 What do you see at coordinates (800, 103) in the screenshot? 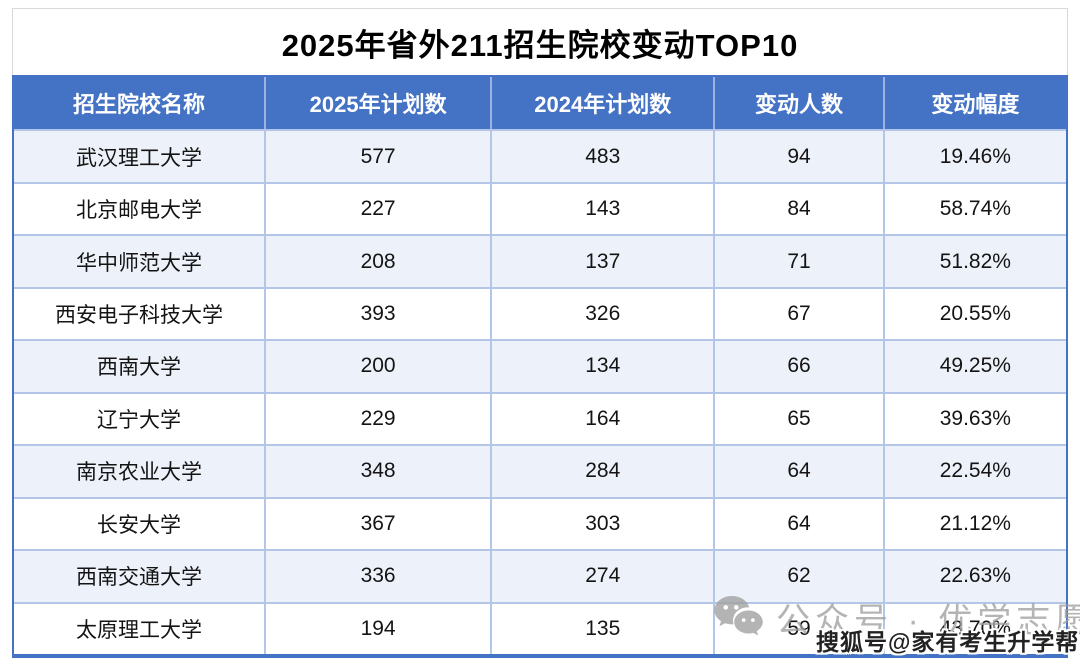
I see `header-change: 变动人数` at bounding box center [800, 103].